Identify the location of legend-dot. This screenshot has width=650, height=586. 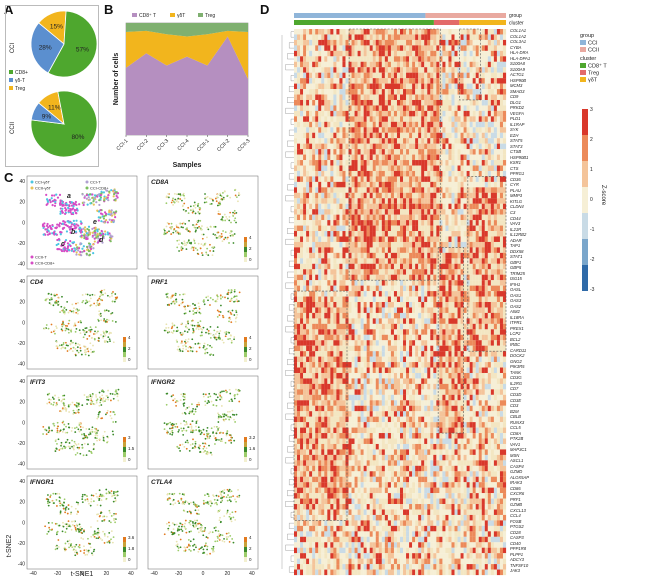
(32, 263).